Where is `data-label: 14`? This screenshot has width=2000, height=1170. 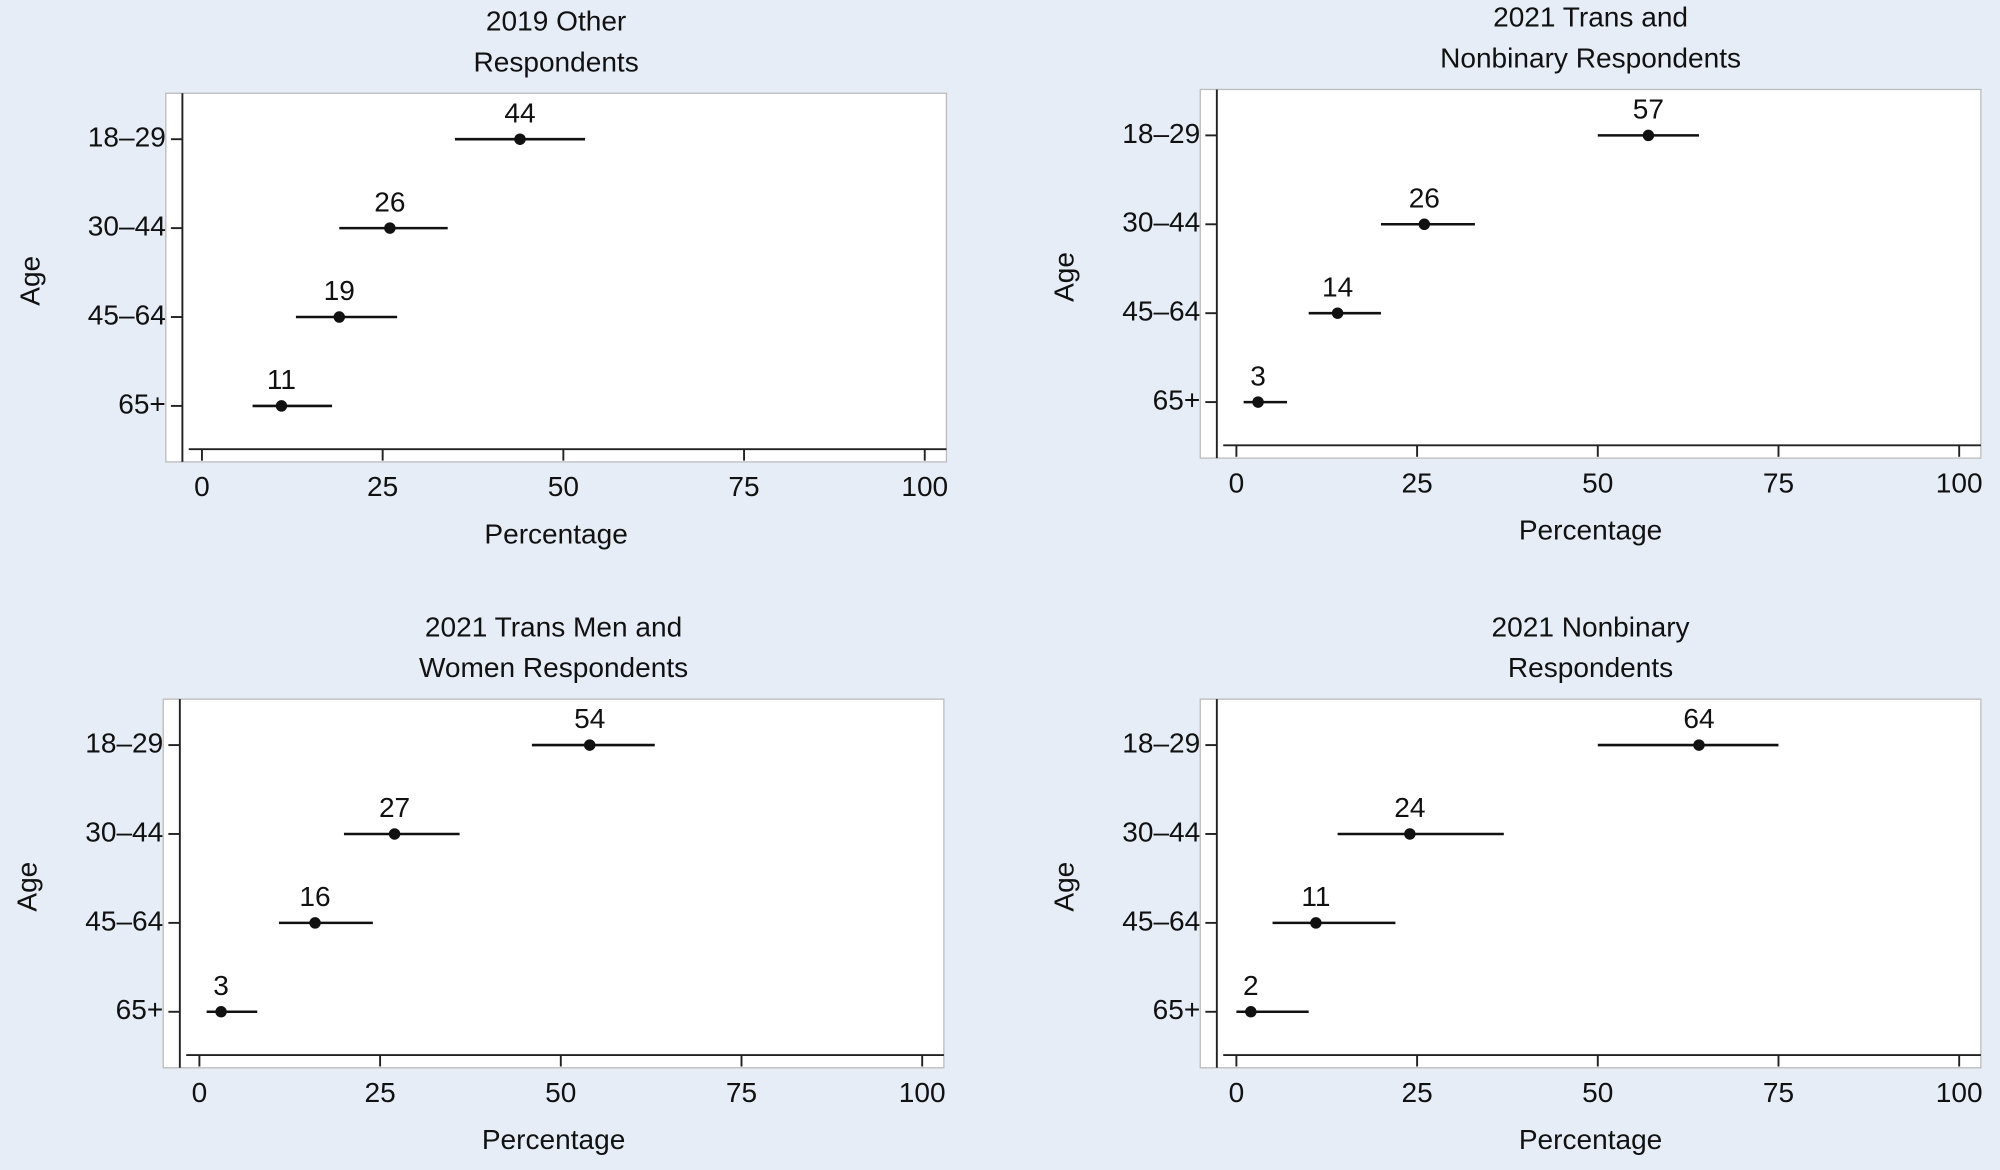 data-label: 14 is located at coordinates (1337, 286).